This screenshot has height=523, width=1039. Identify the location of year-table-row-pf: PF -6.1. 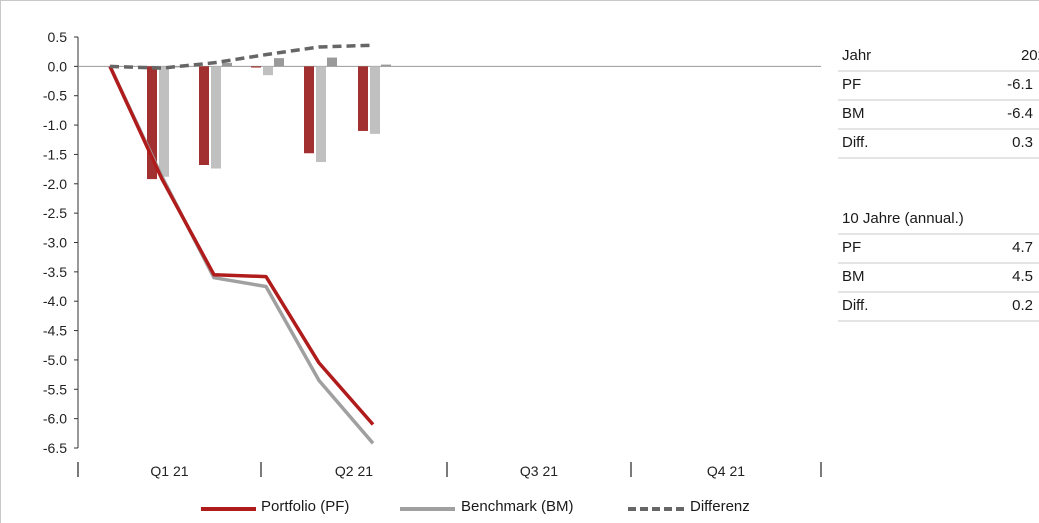
(938, 86).